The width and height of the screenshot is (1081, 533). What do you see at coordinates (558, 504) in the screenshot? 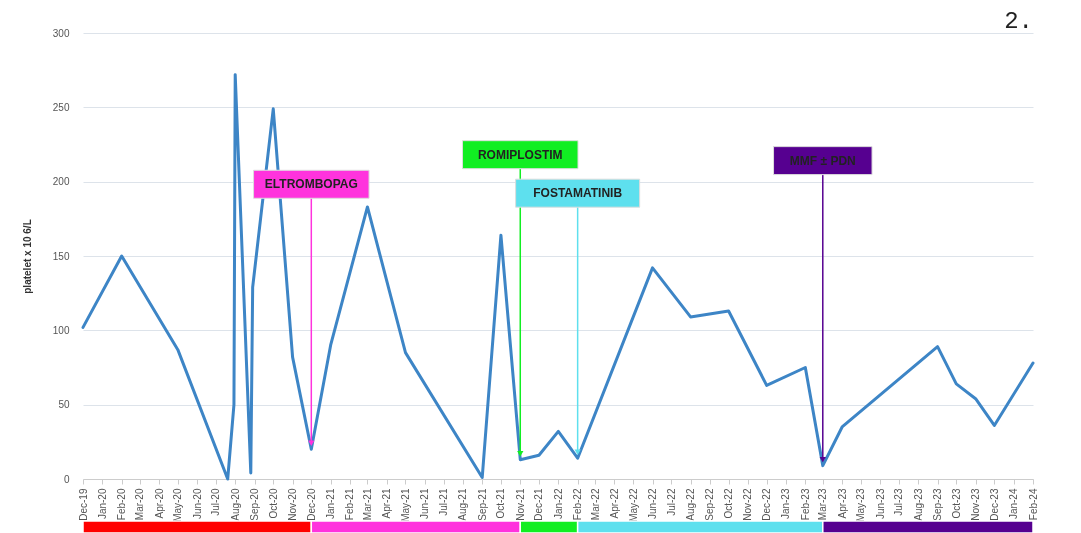
I see `x-tick-label: Jan-22` at bounding box center [558, 504].